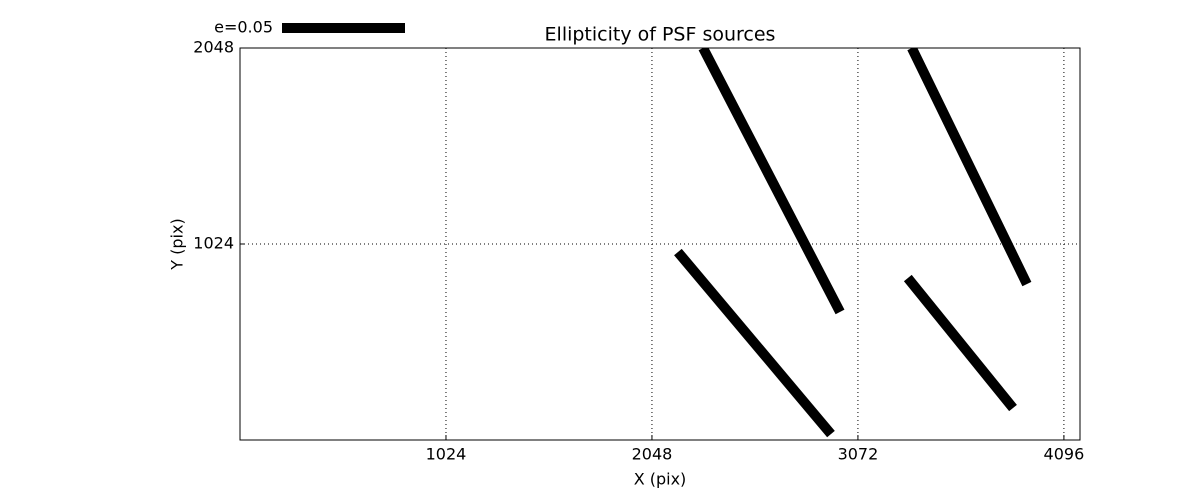  Describe the element at coordinates (243, 27) in the screenshot. I see `key-label: e=0.05` at that location.